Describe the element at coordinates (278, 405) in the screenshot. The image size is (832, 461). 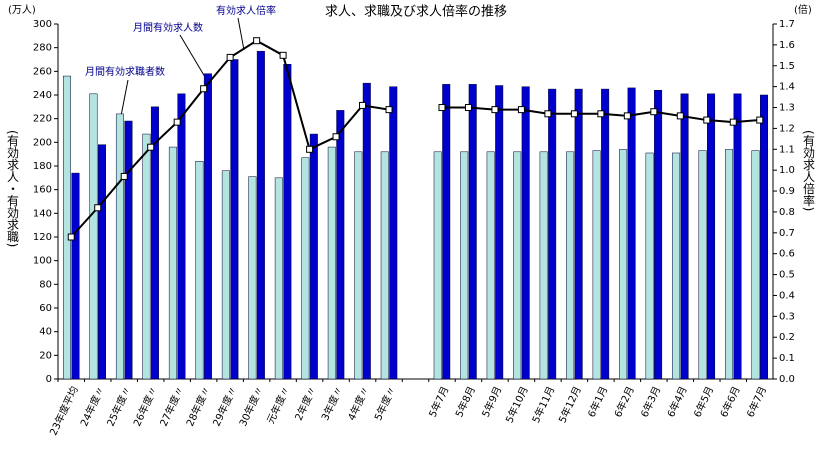
I see `x-tick-label: 元年度〃` at that location.